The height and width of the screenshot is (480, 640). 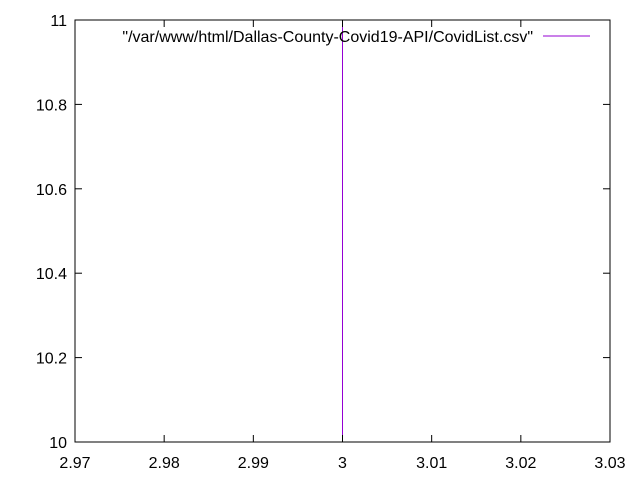 I want to click on x-tick-label: 2.99, so click(x=253, y=463).